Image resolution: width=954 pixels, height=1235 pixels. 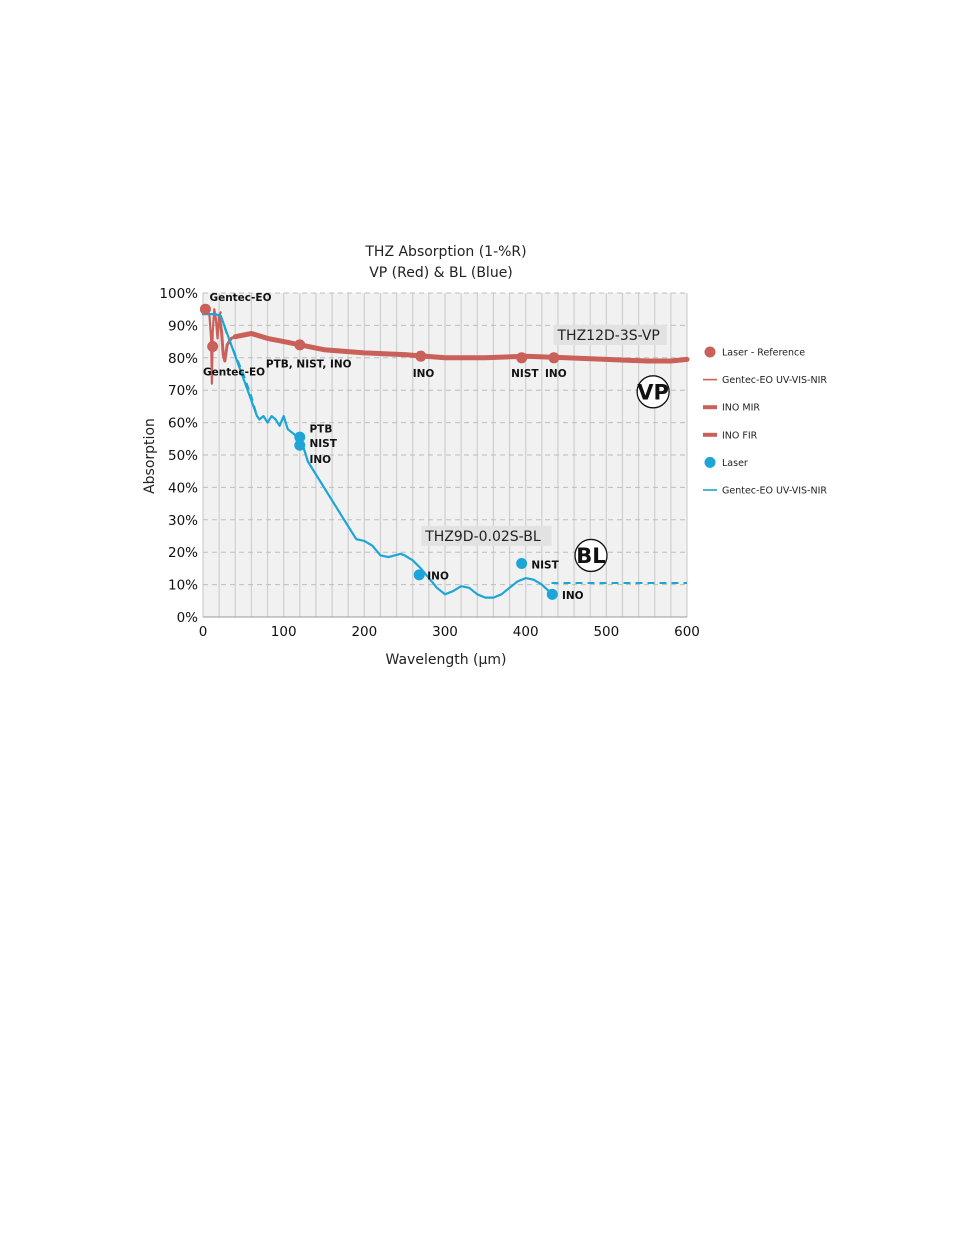 What do you see at coordinates (309, 365) in the screenshot?
I see `annotation-label: PTB, NIST, INO` at bounding box center [309, 365].